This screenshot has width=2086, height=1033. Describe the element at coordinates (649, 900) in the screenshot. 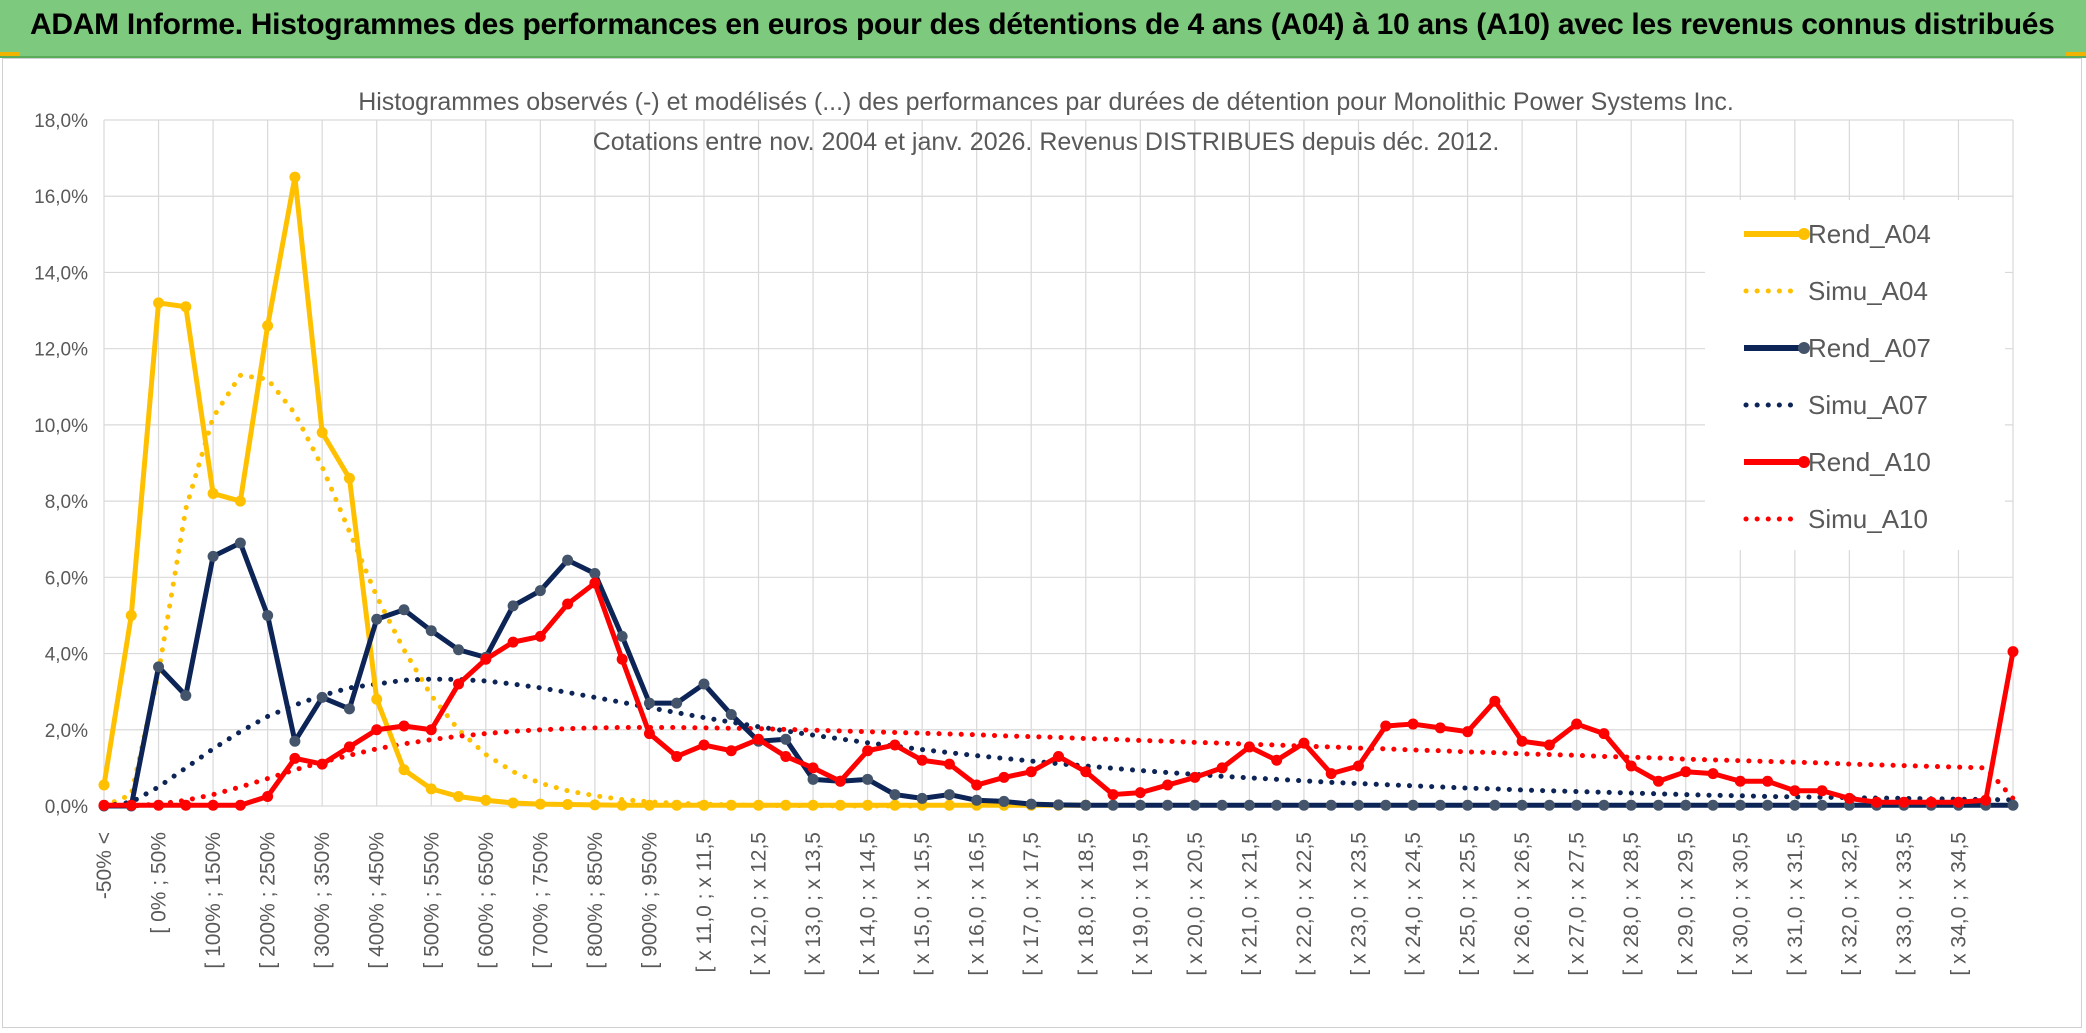

I see `x-tick-label: [ 900% ; 950%` at that location.